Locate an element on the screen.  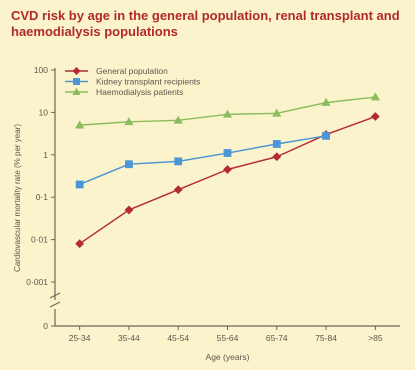
legend-kidney-transplant-recipients-label: Kidney transplant recipients is located at coordinates (148, 82).